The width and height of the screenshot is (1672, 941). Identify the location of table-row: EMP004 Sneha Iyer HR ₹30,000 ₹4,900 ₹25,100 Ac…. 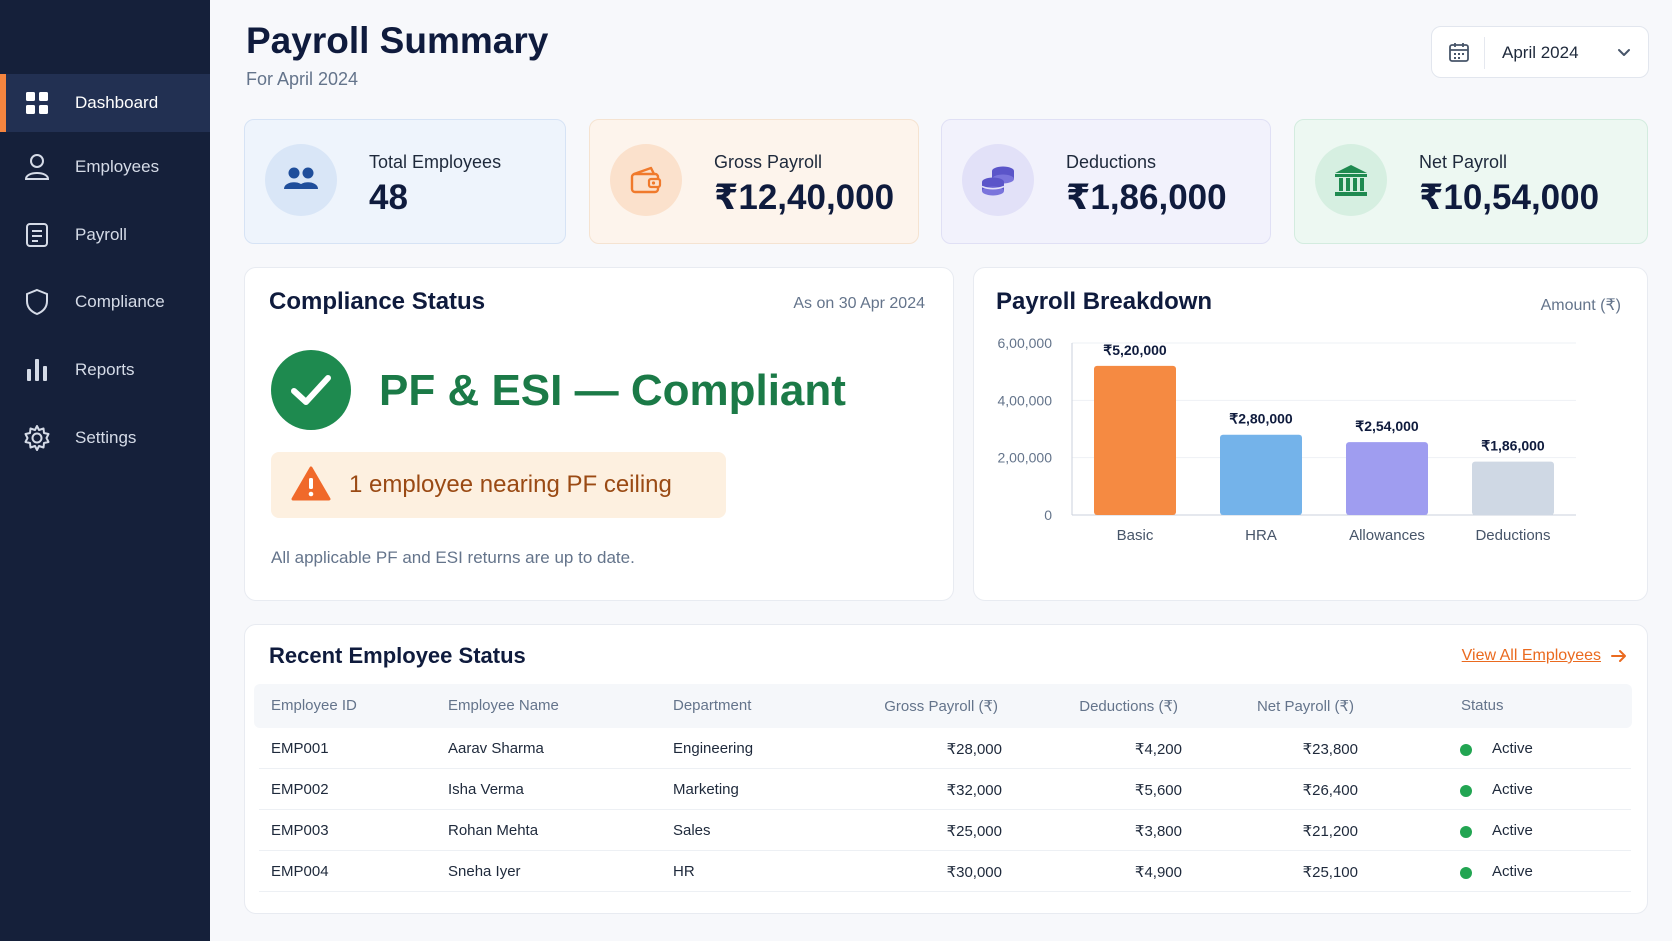
(945, 871).